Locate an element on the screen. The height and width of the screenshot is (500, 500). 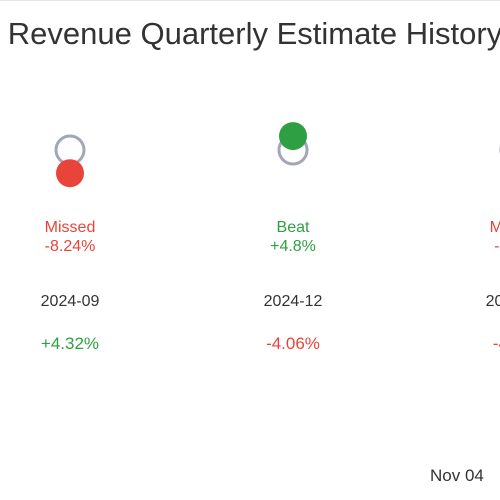
top-border is located at coordinates (250, 0).